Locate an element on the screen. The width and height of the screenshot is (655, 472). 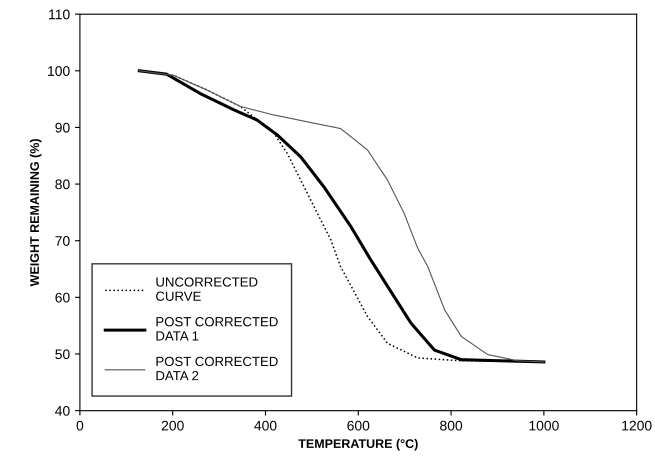
x-tick-label: 800 is located at coordinates (451, 425).